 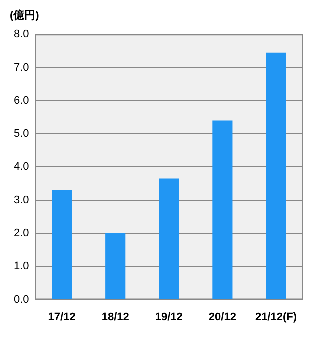 What do you see at coordinates (116, 317) in the screenshot?
I see `x-tick-label: 18/12` at bounding box center [116, 317].